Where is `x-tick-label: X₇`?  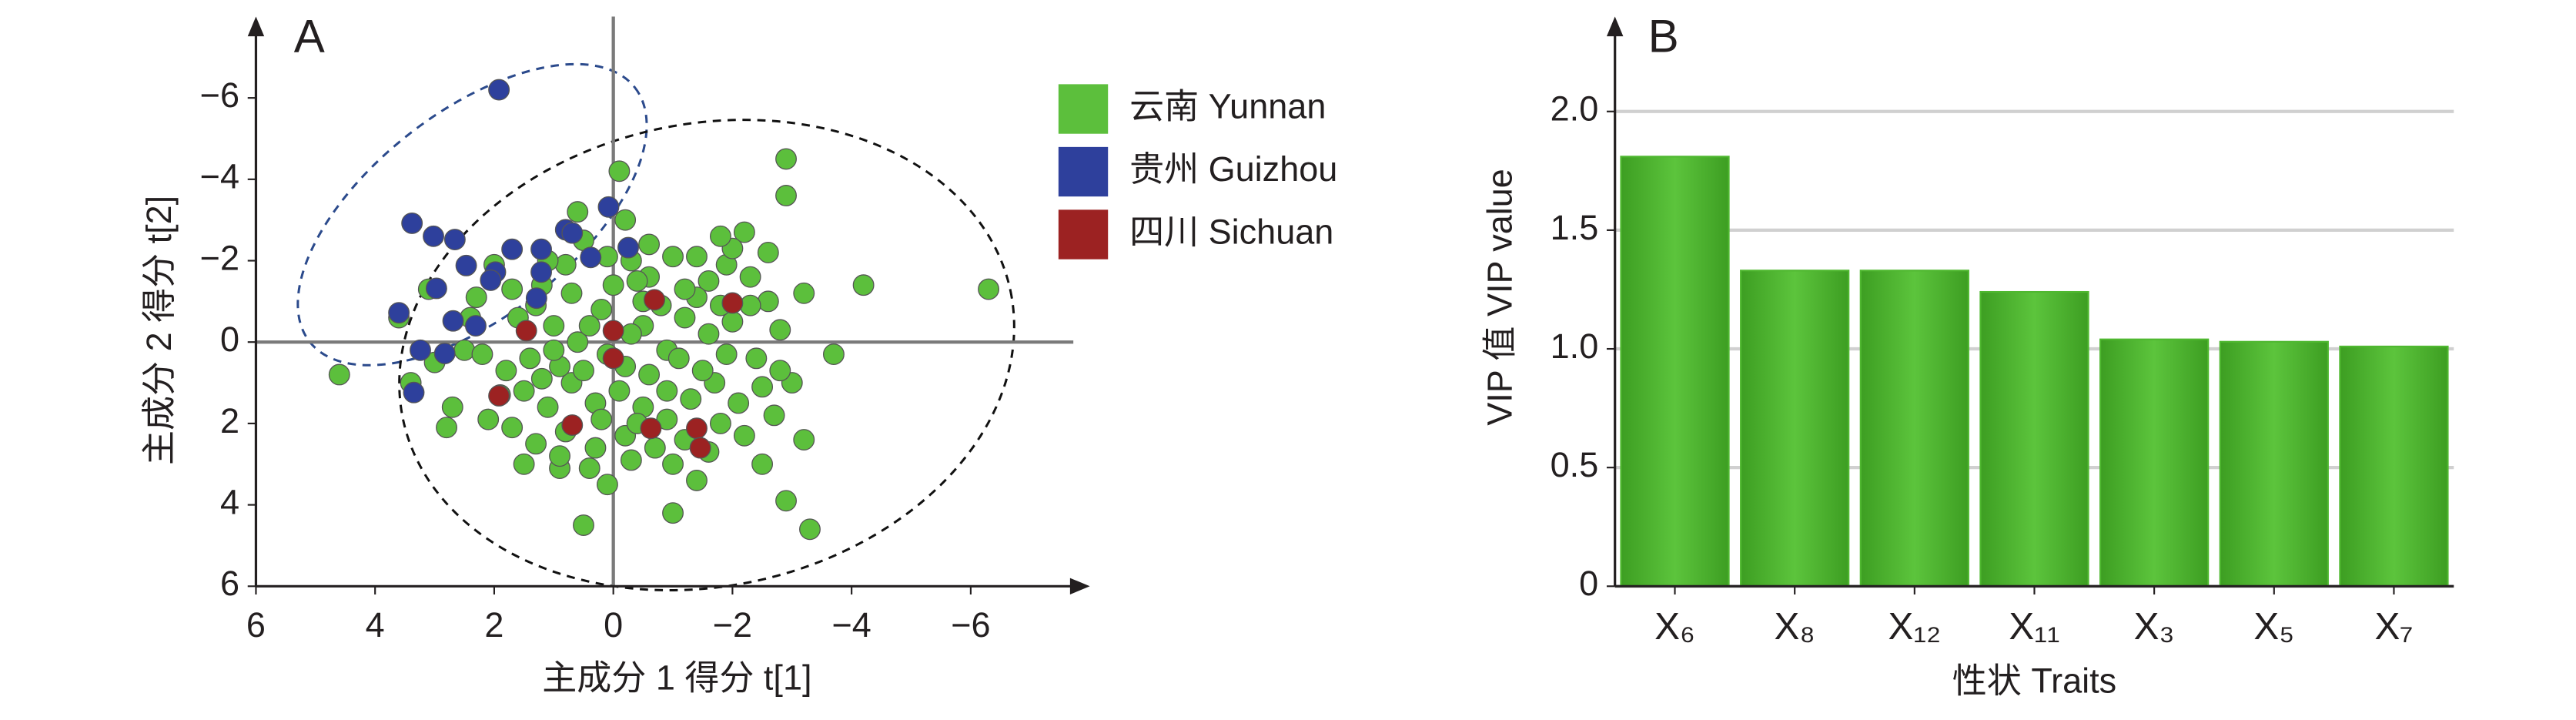
x-tick-label: X₇ is located at coordinates (2395, 626).